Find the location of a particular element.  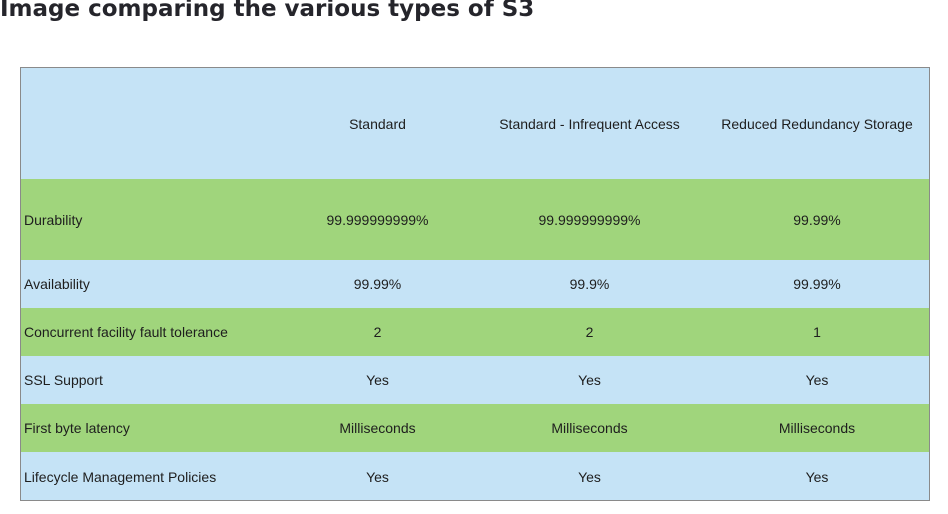

header-cell-standard-ia: Standard - Infrequent Access is located at coordinates (589, 123).